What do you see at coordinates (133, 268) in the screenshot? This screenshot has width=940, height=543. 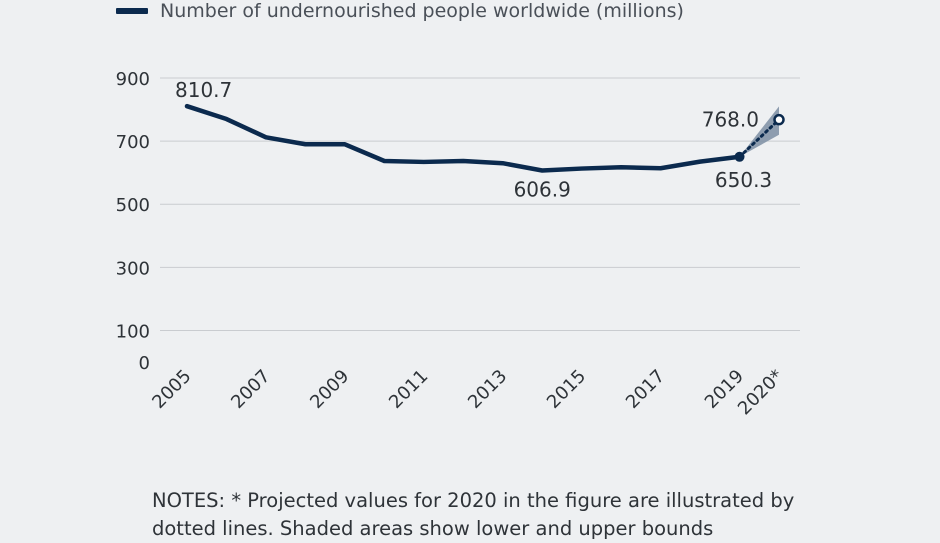 I see `y-tick-label: 300` at bounding box center [133, 268].